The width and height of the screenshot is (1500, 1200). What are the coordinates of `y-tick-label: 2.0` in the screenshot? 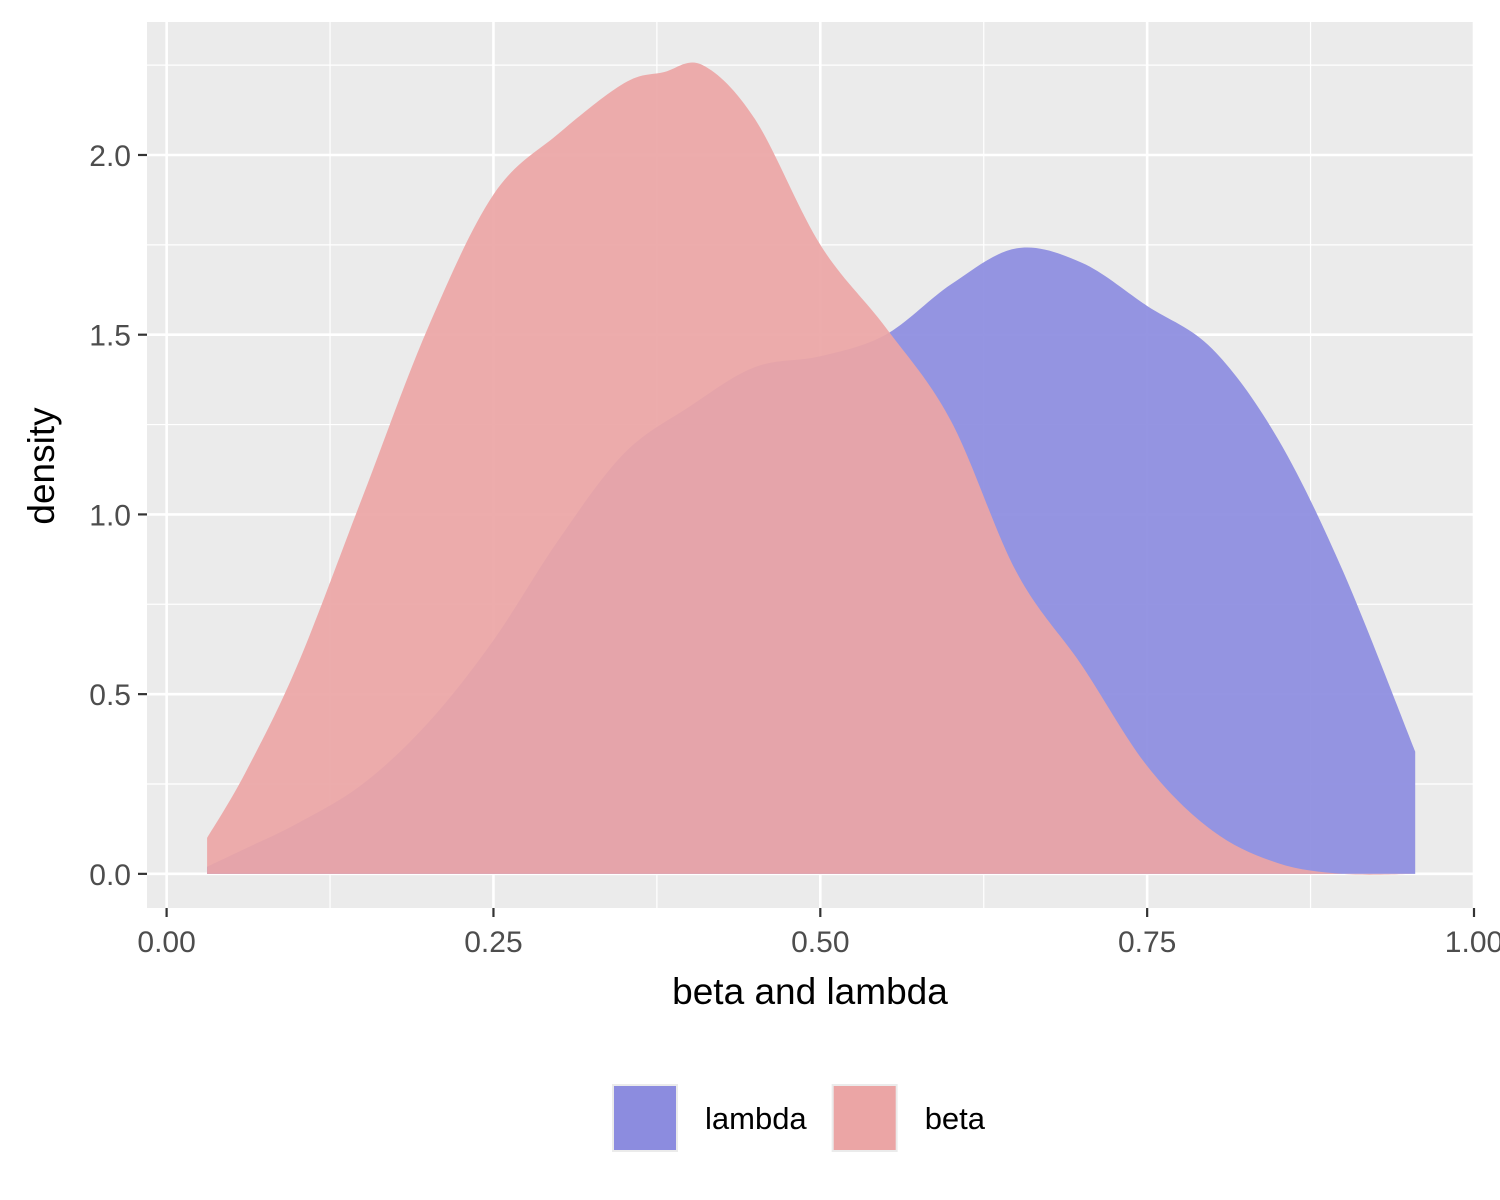 It's located at (110, 156).